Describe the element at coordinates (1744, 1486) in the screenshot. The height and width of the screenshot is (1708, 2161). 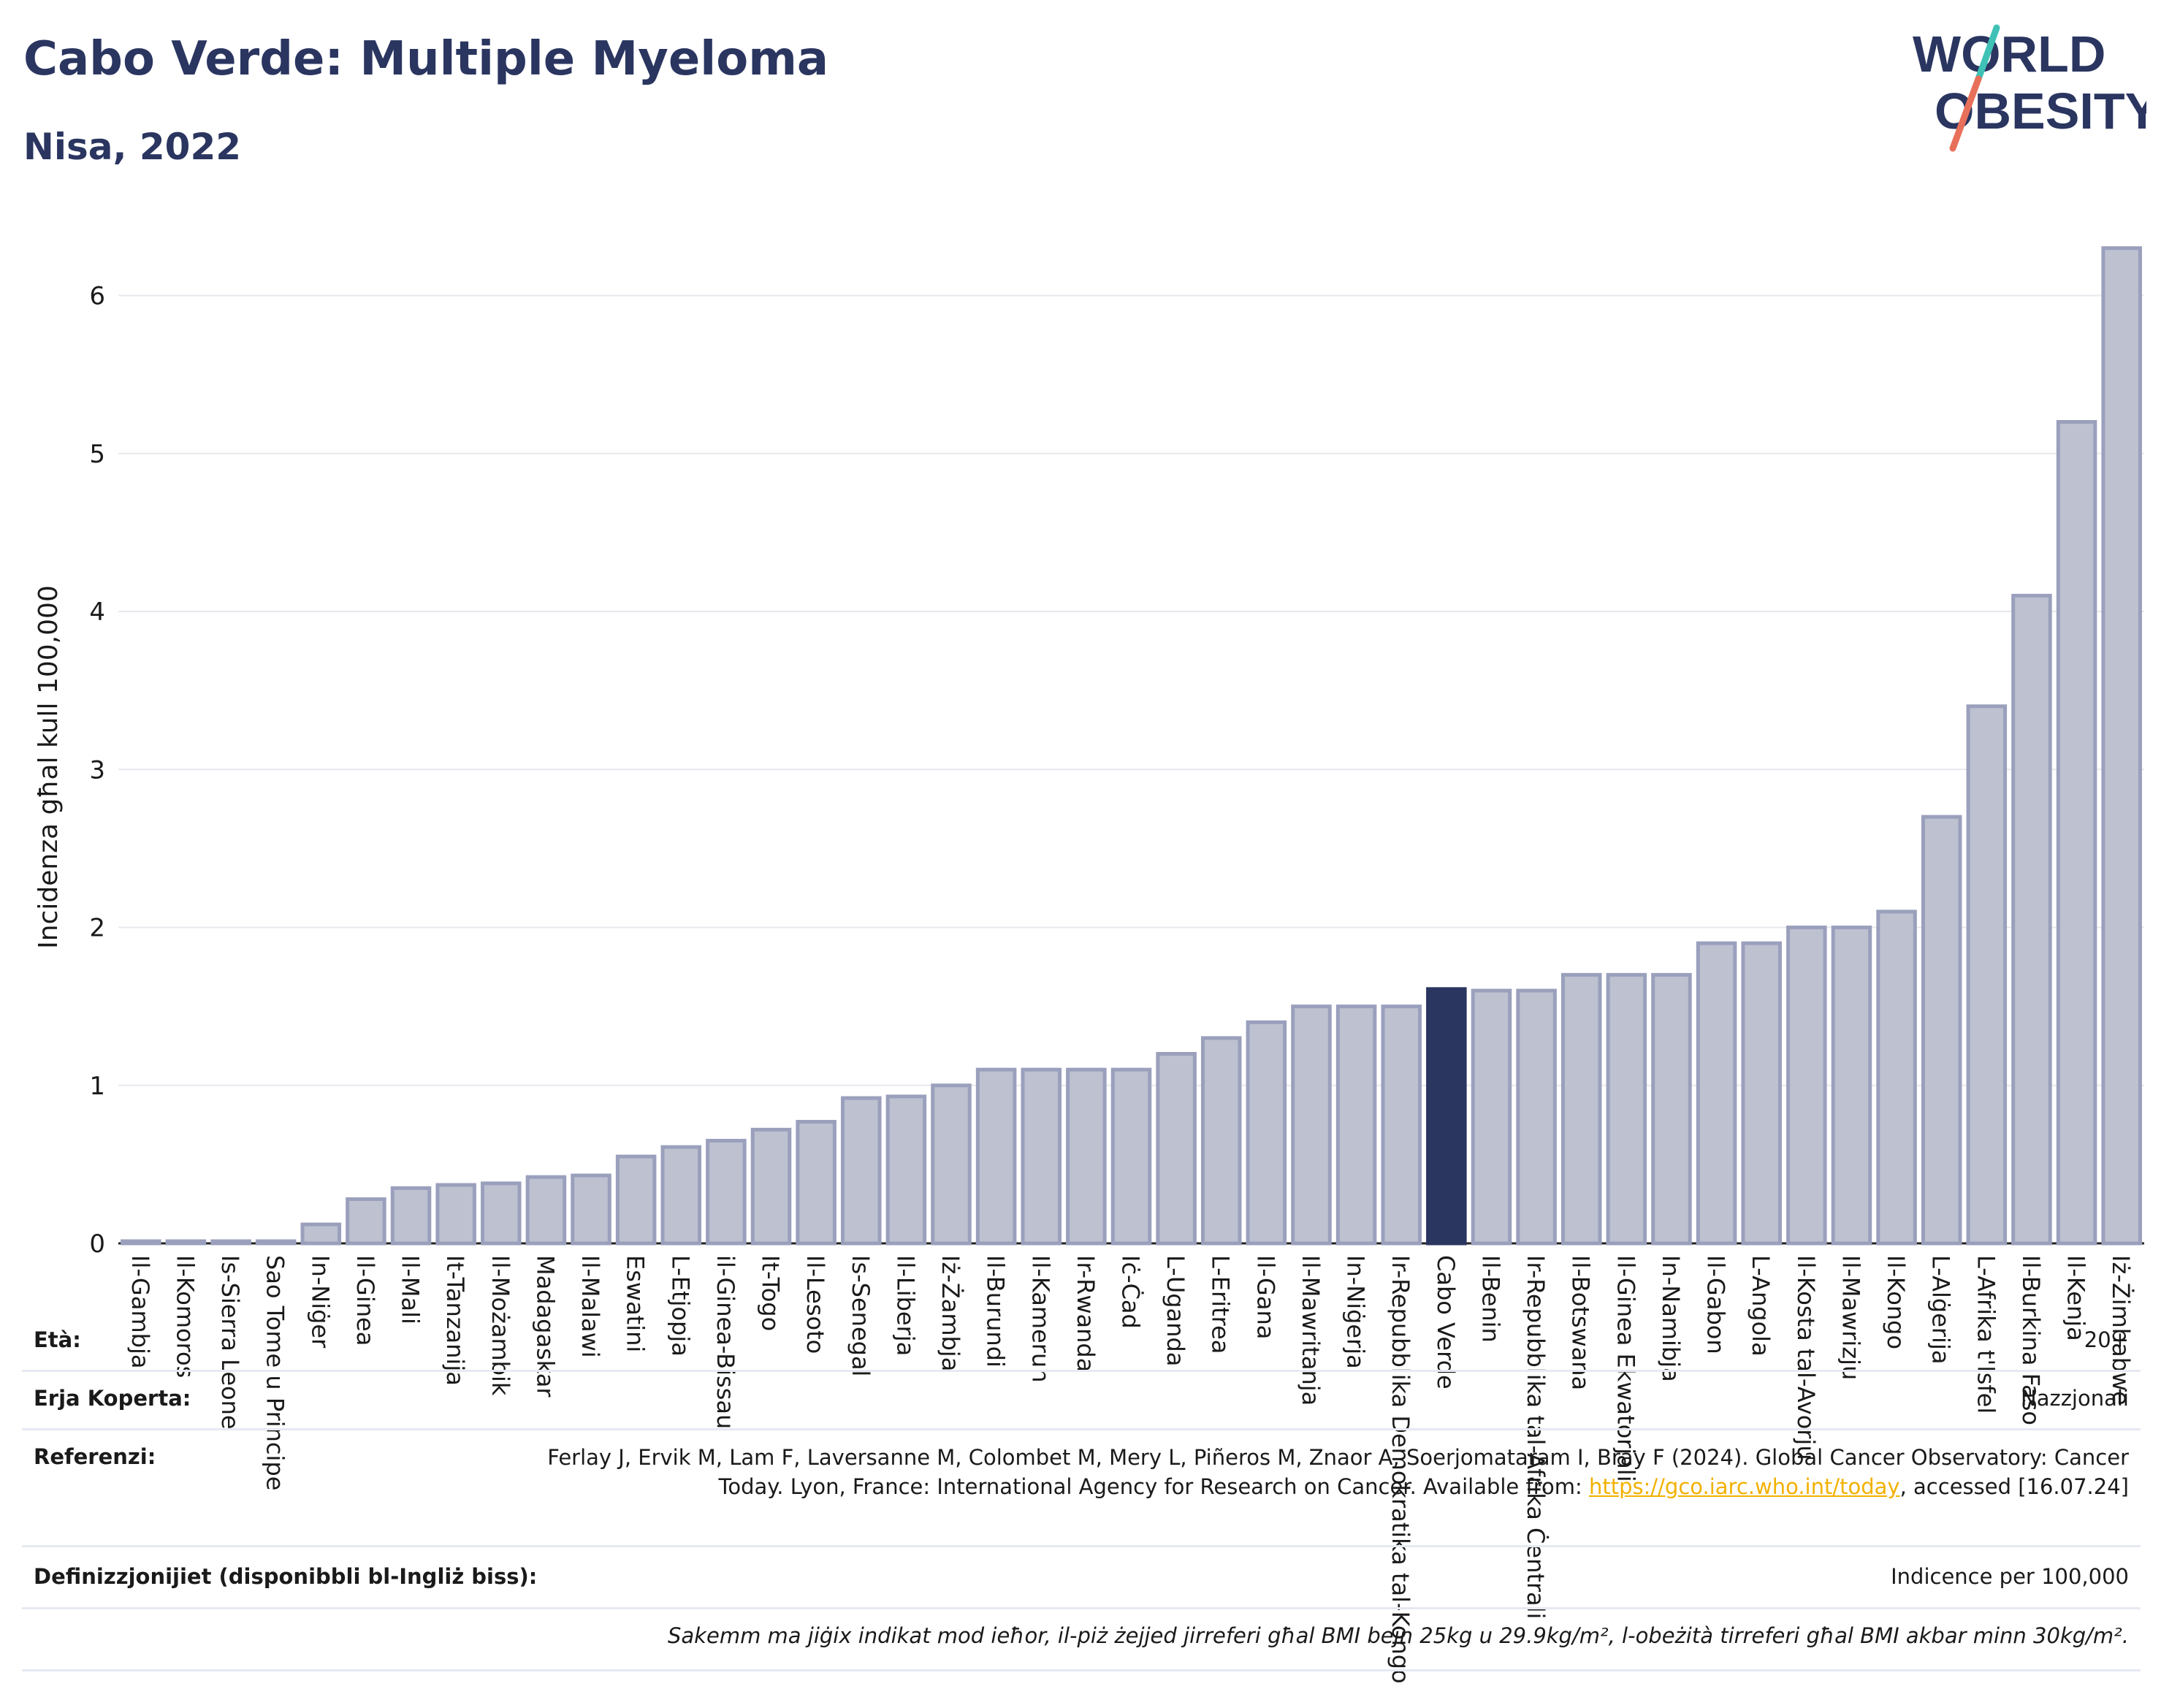
I see `references-link: https://gco.iarc.who.int/today` at that location.